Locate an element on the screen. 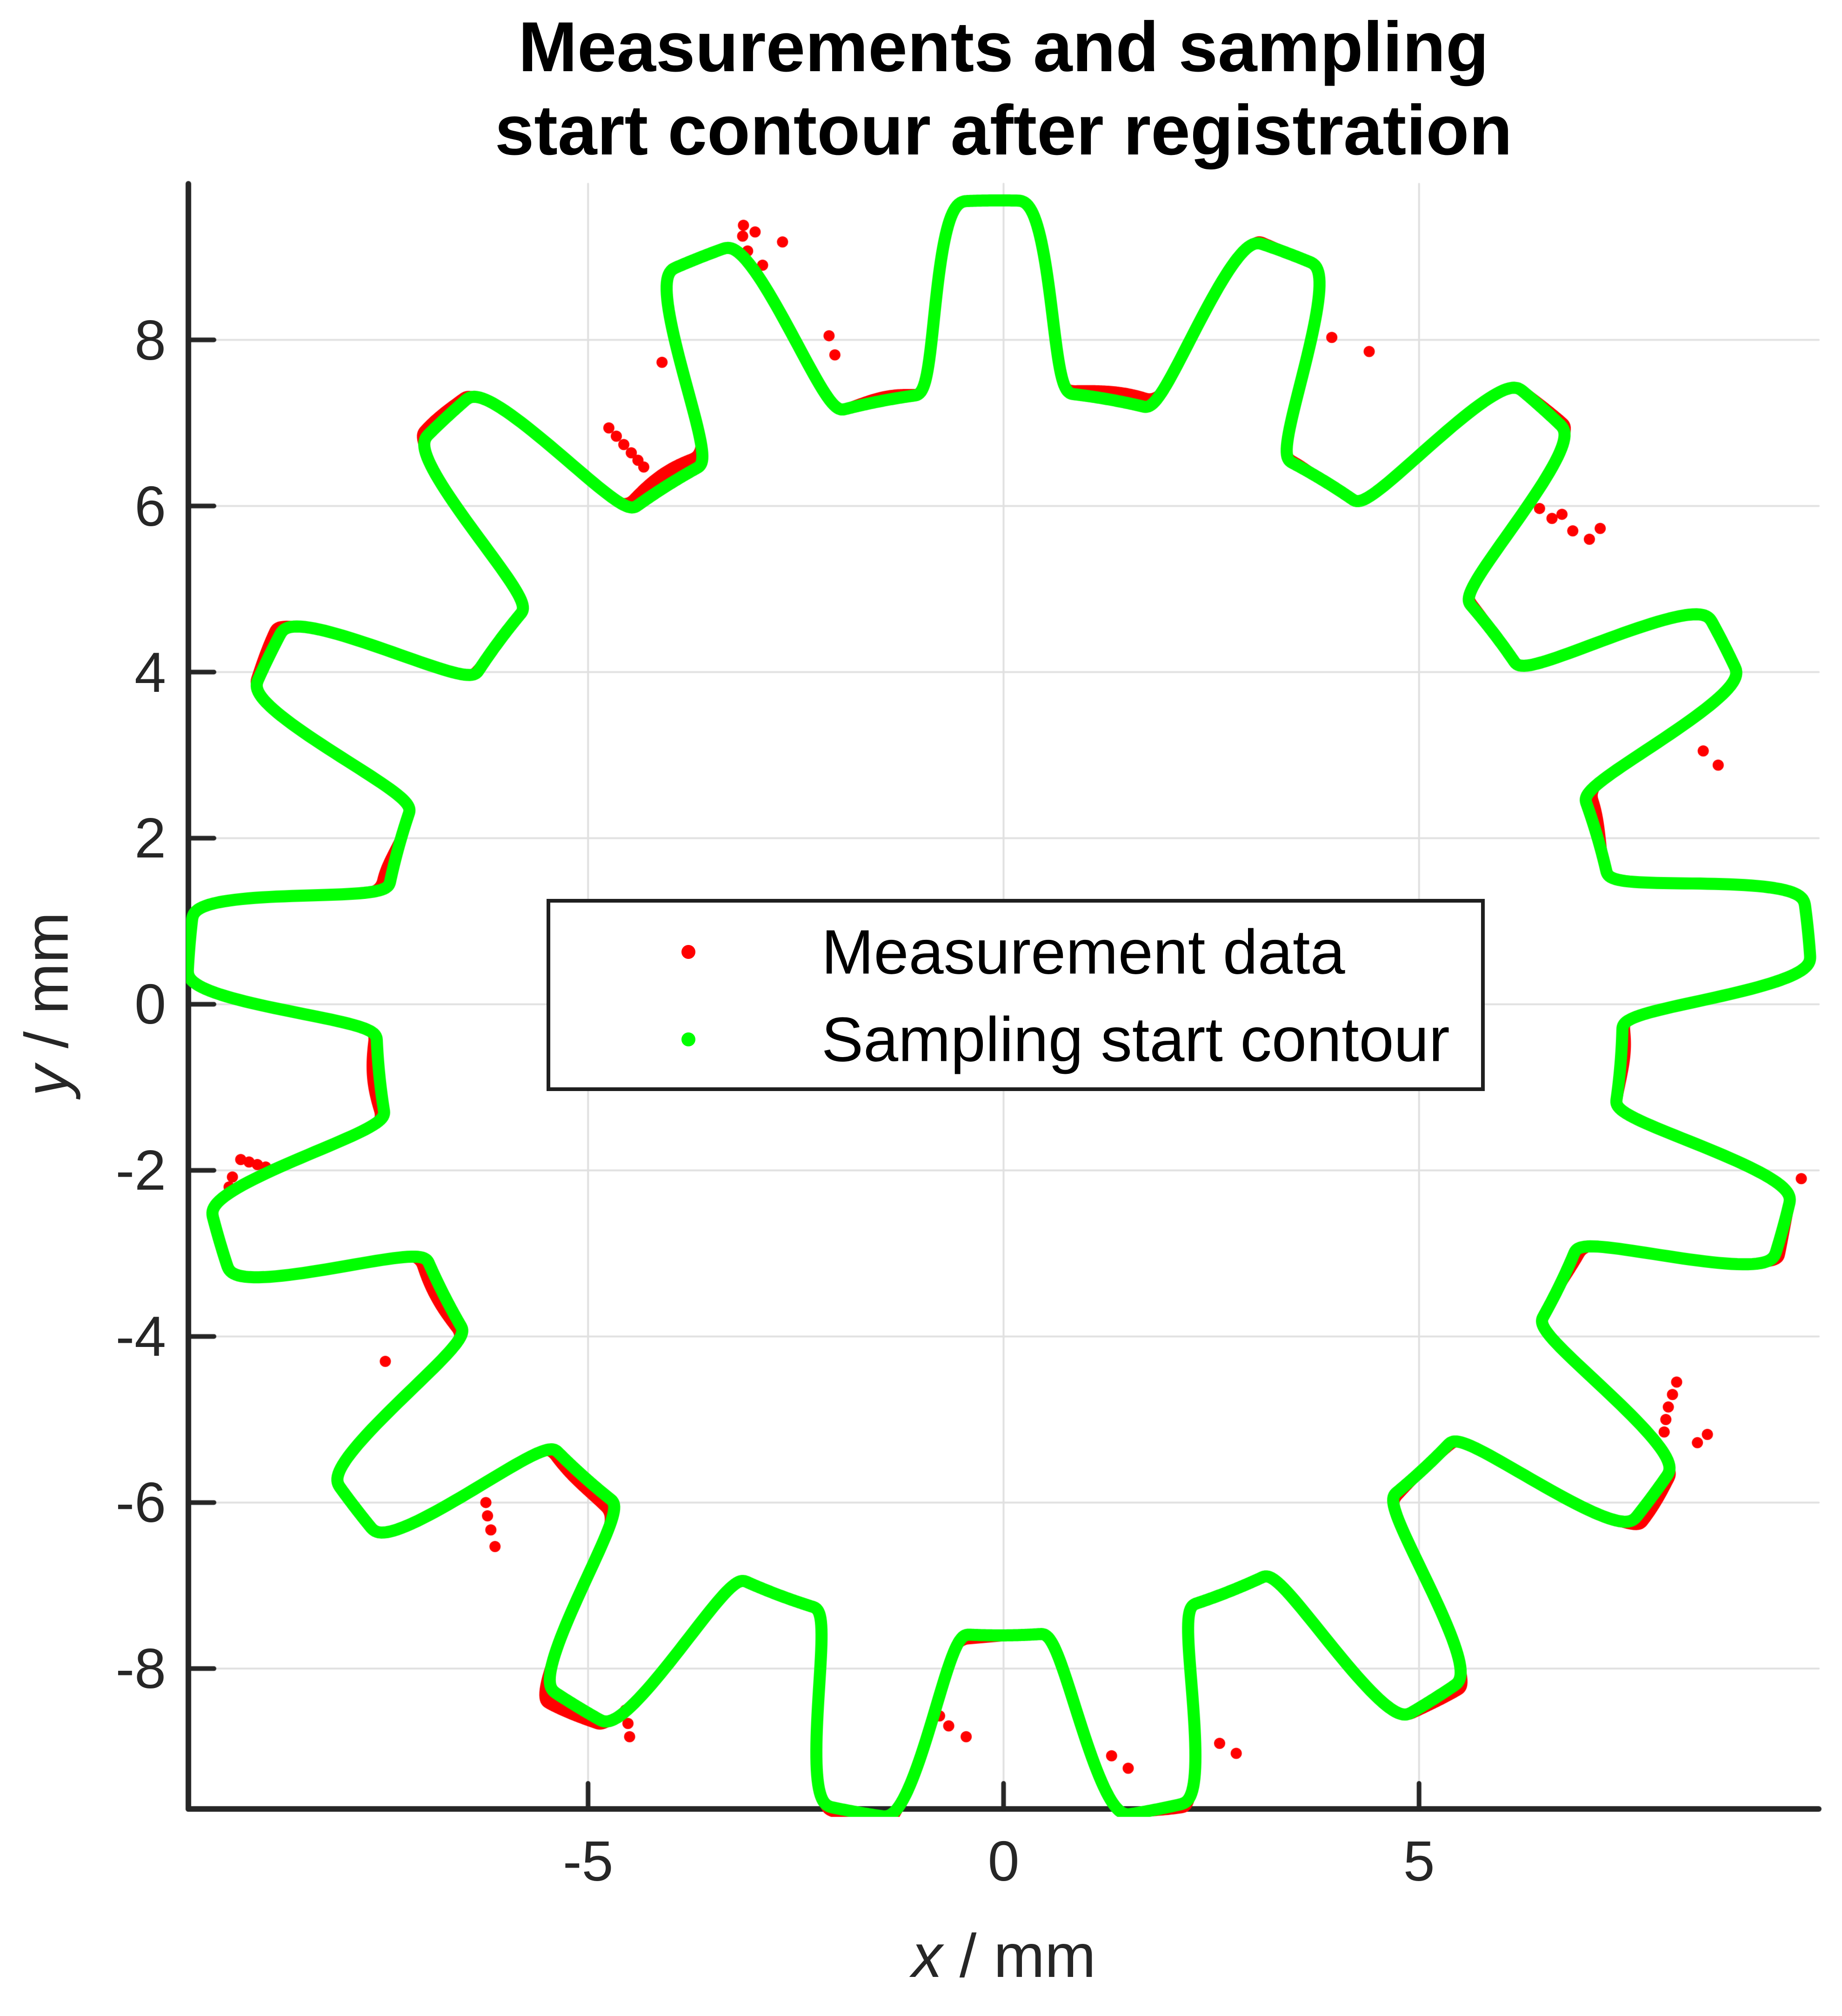 Image resolution: width=1842 pixels, height=2016 pixels. y-tick-label: 6 is located at coordinates (150, 506).